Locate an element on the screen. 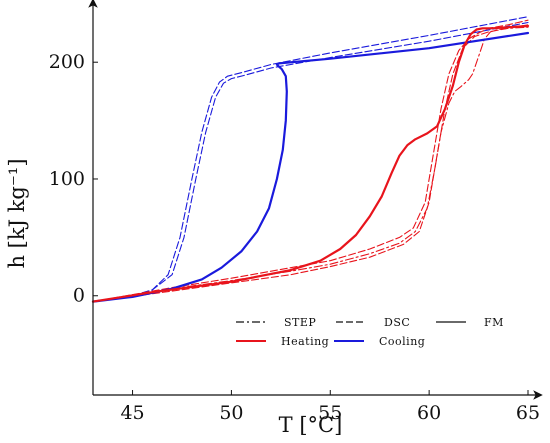  x-tick-label: 60 is located at coordinates (429, 413).